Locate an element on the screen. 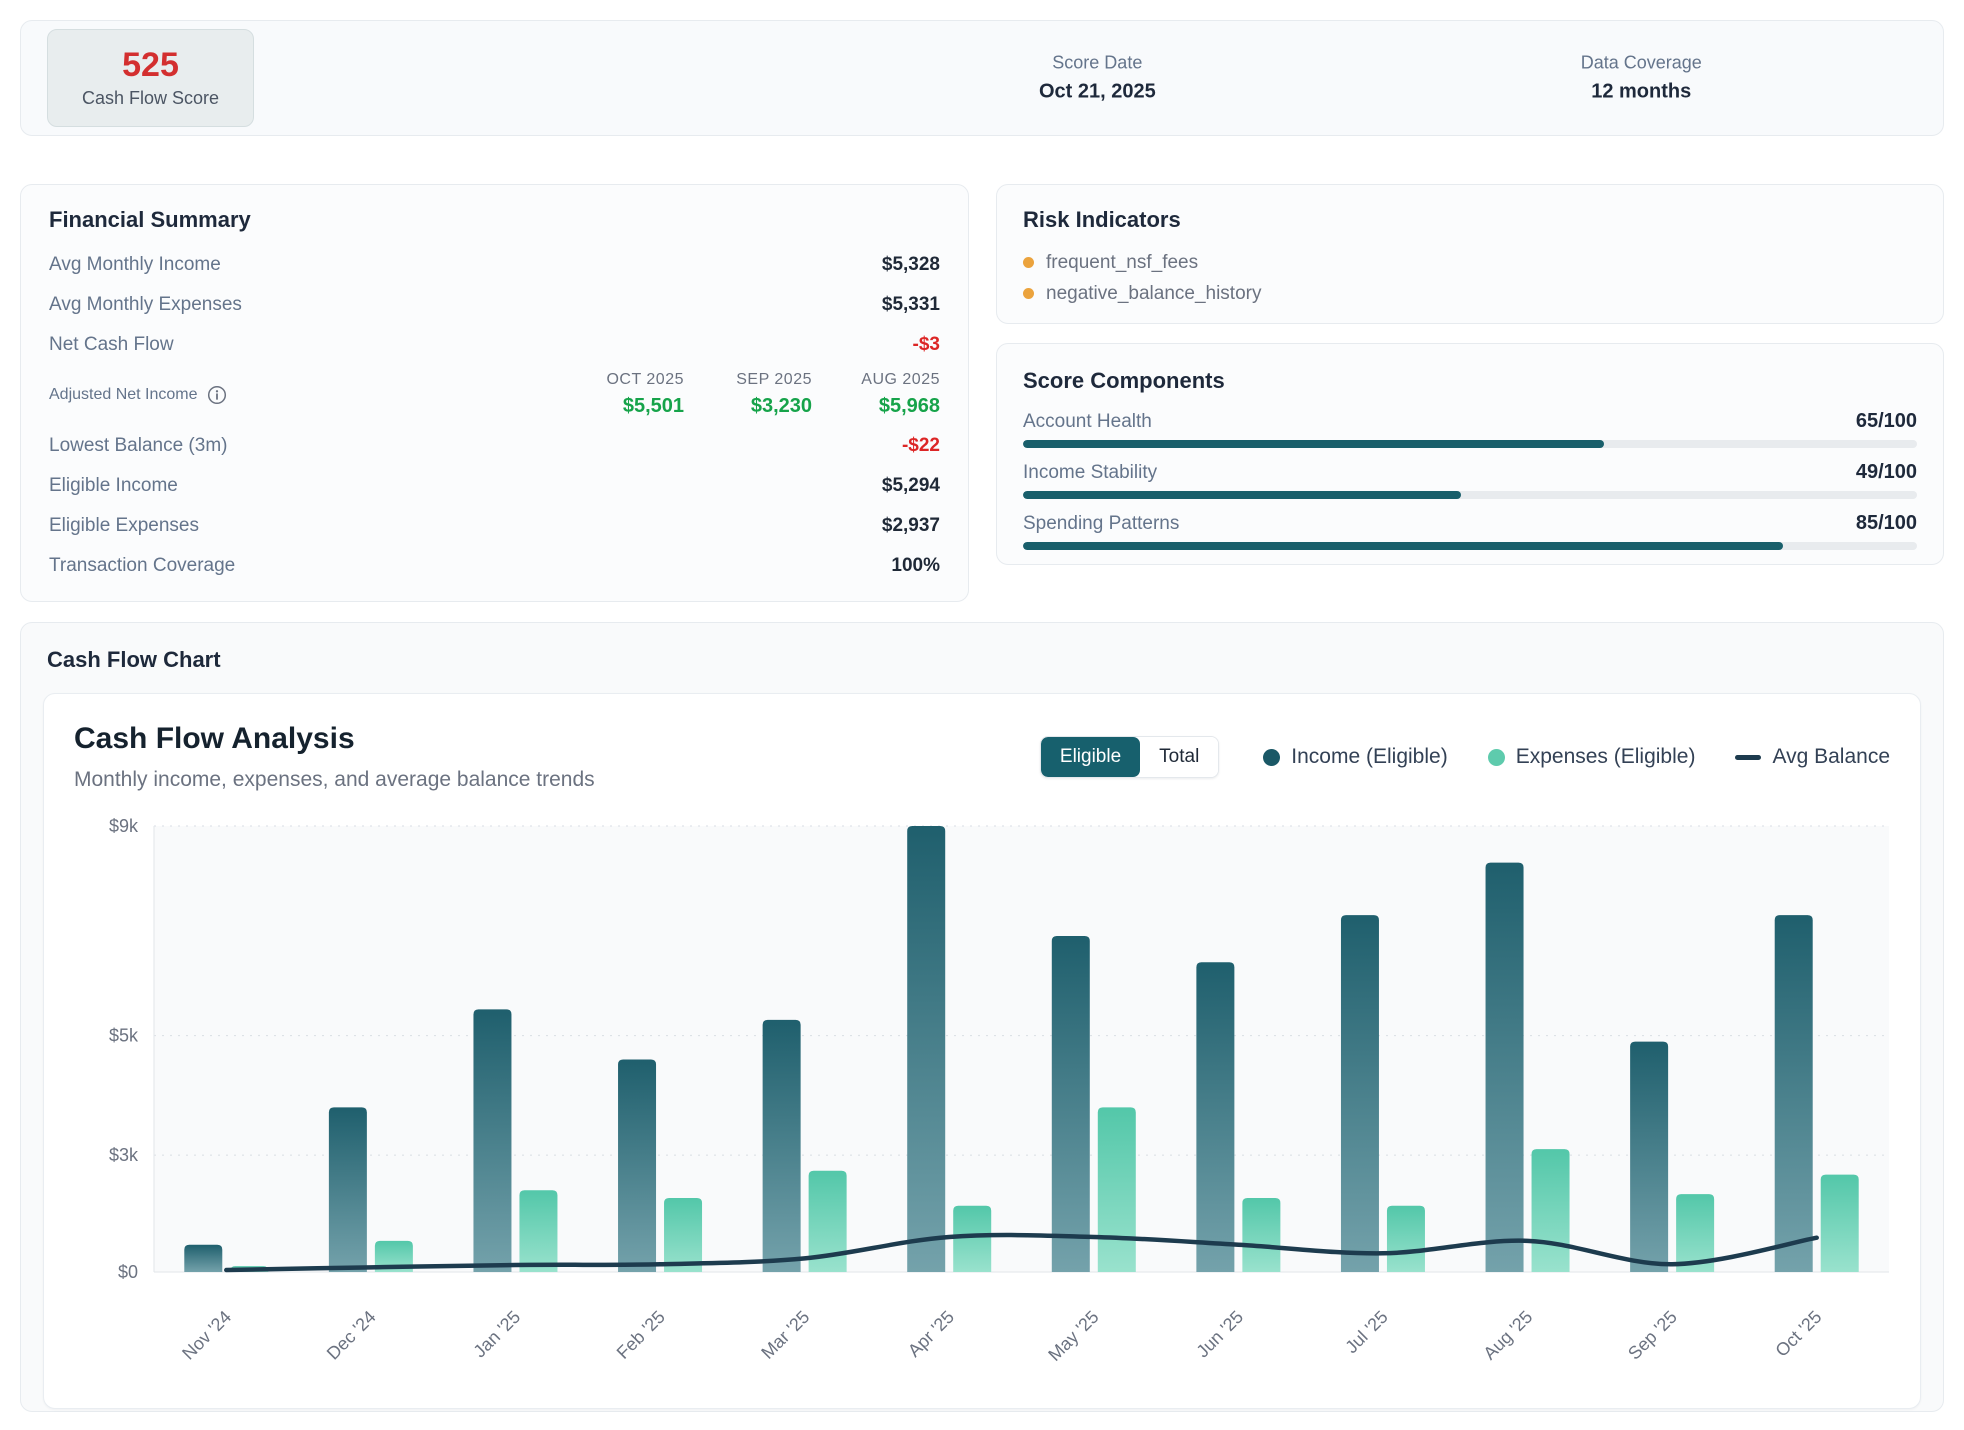  row-label: Adjusted Net Income is located at coordinates (138, 395).